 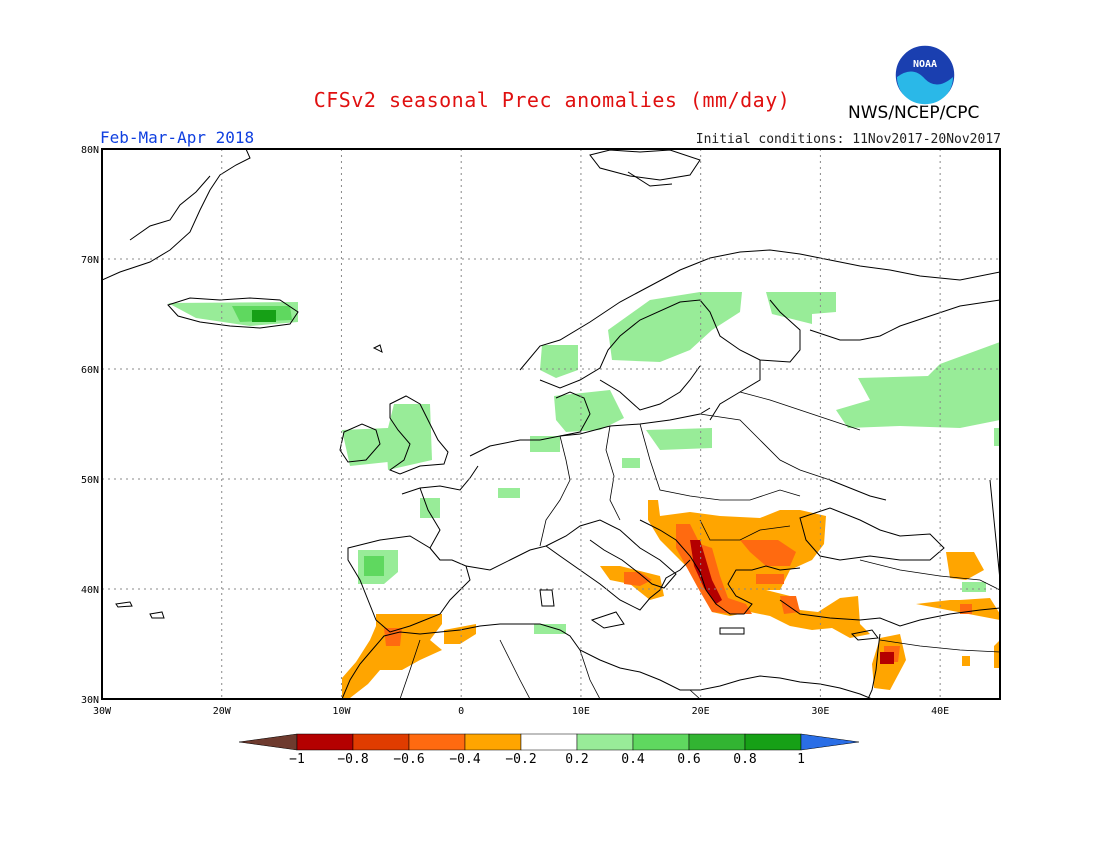 What do you see at coordinates (90, 150) in the screenshot?
I see `latitude-tick-label: 80N` at bounding box center [90, 150].